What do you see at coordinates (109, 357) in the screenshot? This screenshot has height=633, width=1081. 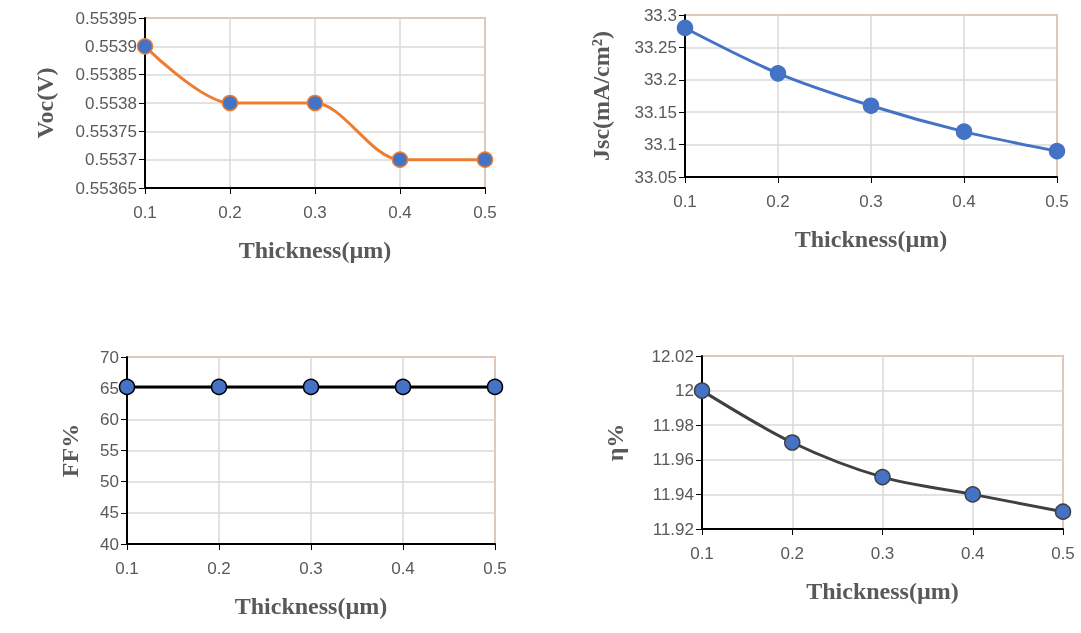 I see `y-tick-label: 70` at bounding box center [109, 357].